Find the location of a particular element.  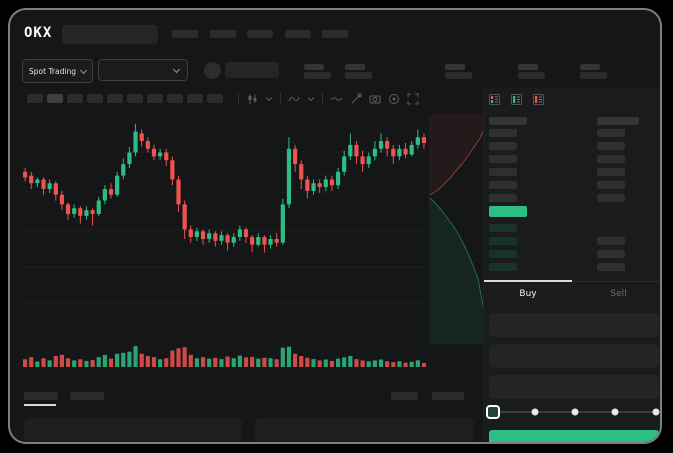

header-search-placeholder is located at coordinates (110, 34).